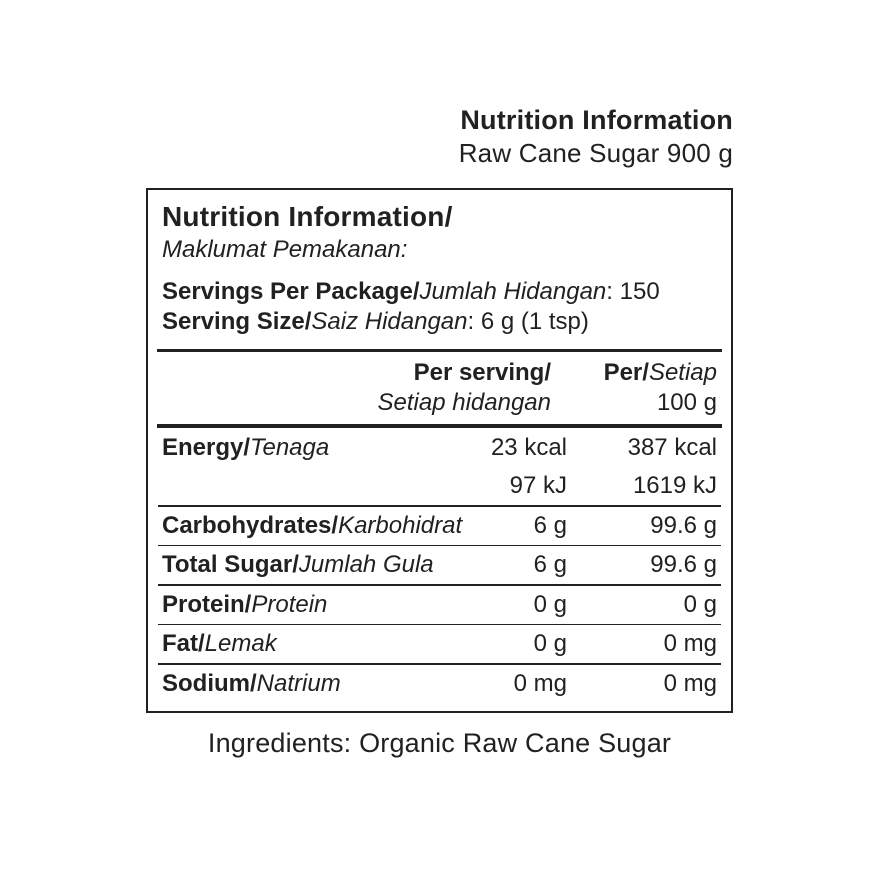  What do you see at coordinates (230, 564) in the screenshot?
I see `row-label-en: Total Sugar/` at bounding box center [230, 564].